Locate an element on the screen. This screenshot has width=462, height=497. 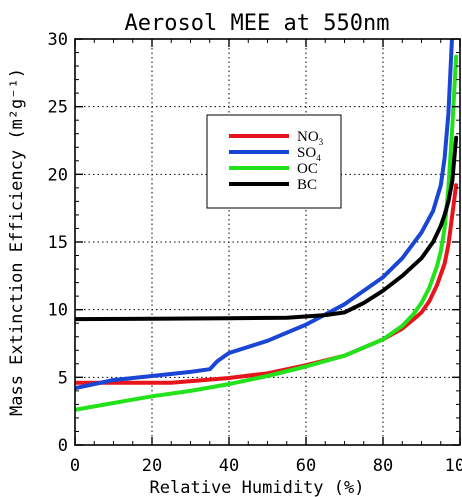
y-tick-label: 20 is located at coordinates (58, 175).